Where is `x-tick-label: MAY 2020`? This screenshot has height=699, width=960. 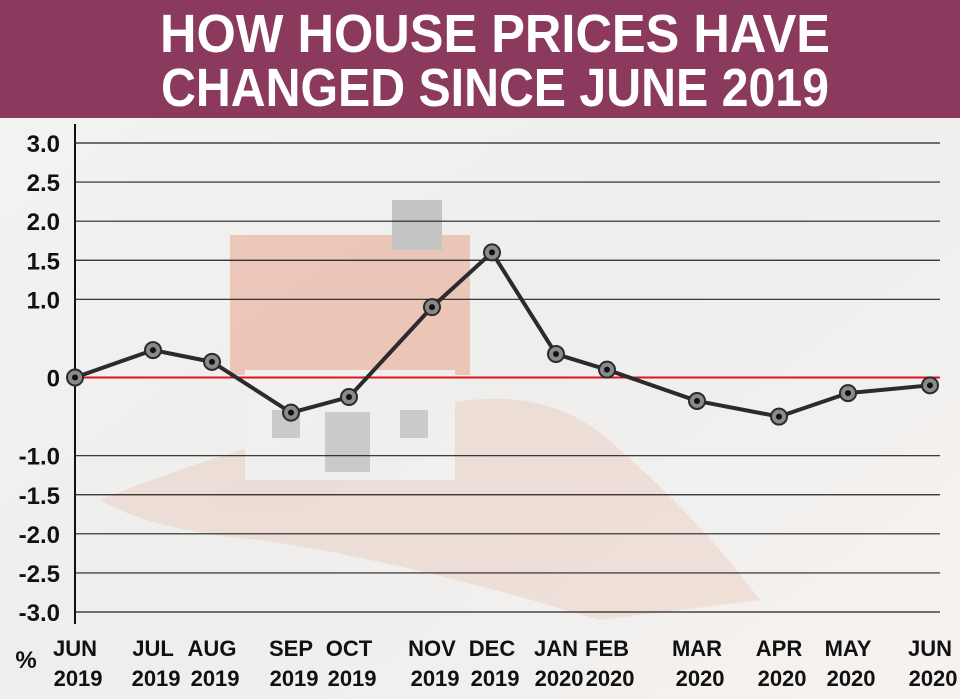 x-tick-label: MAY 2020 is located at coordinates (847, 663).